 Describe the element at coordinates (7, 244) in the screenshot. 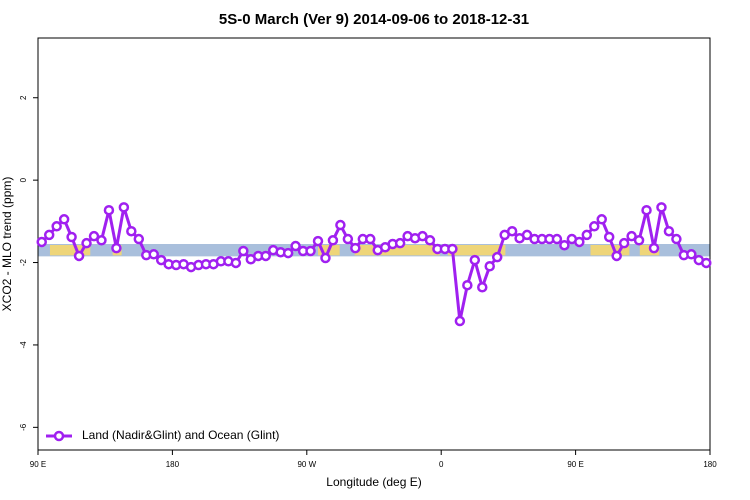

I see `y-axis-label: XCO2 - MLO trend (ppm)` at that location.